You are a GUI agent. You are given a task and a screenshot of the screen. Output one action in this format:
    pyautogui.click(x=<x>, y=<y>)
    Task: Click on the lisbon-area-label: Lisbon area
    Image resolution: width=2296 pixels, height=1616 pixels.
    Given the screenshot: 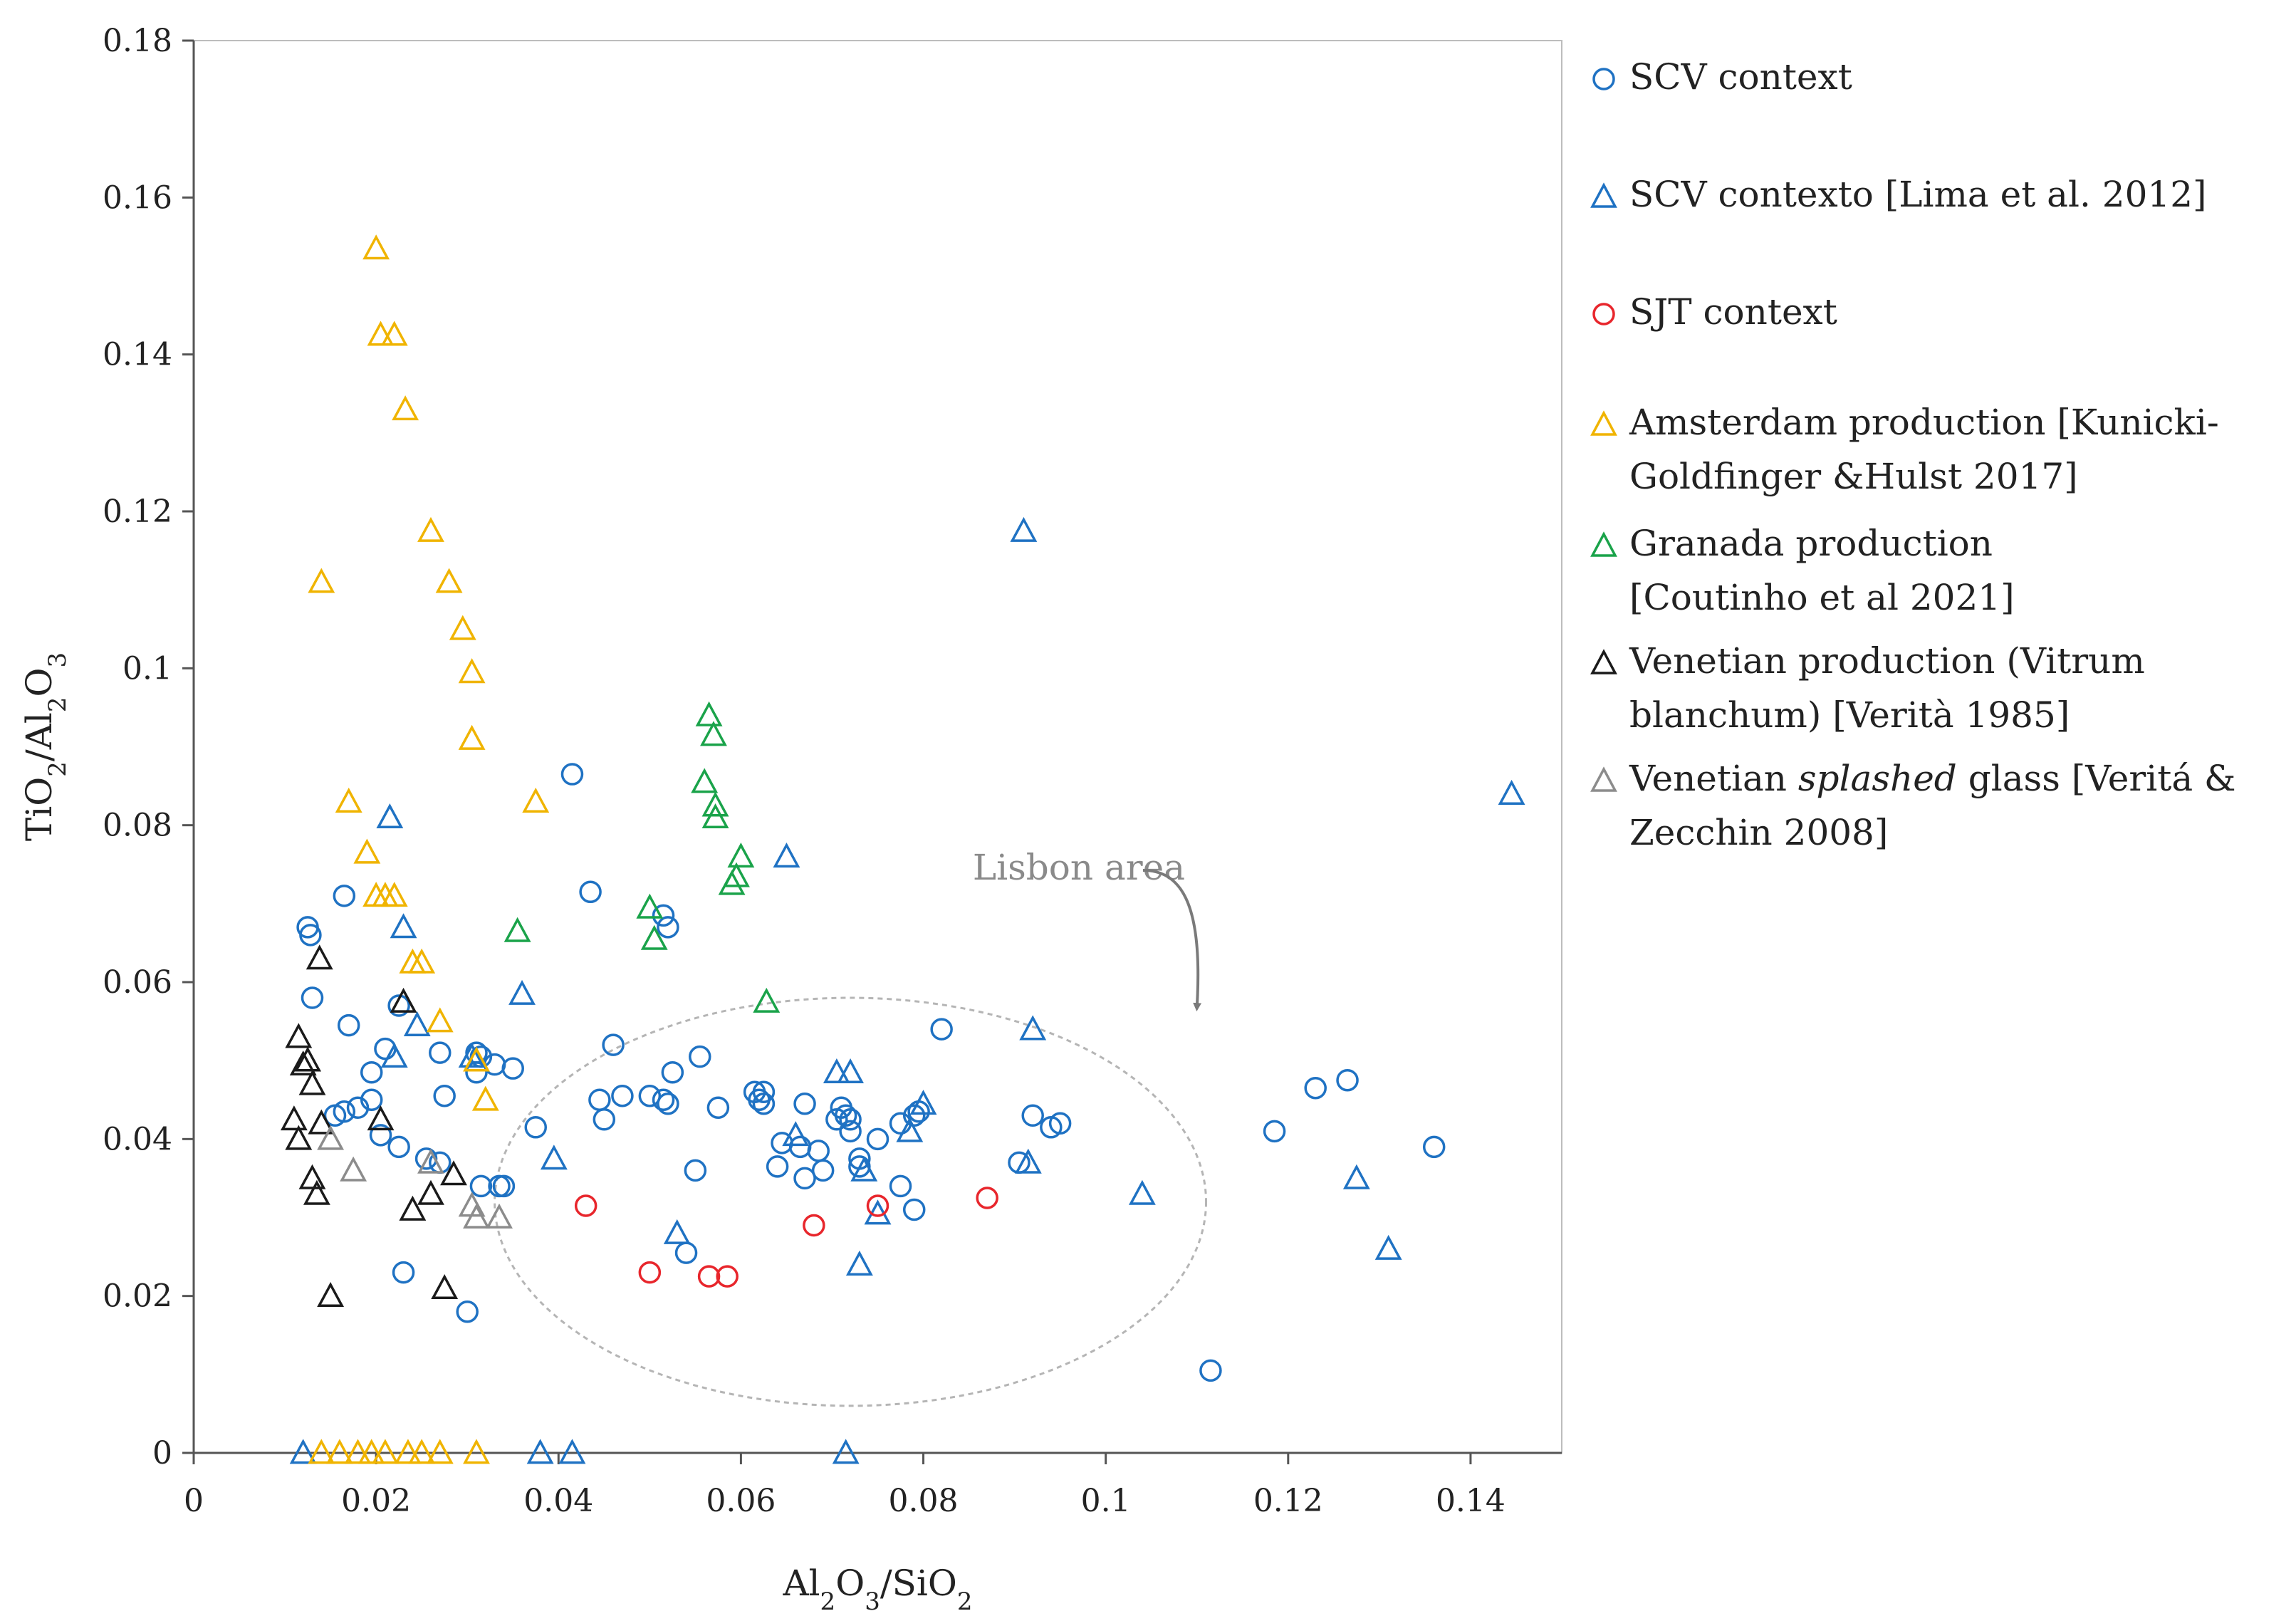 What is the action you would take?
    pyautogui.click(x=1079, y=868)
    